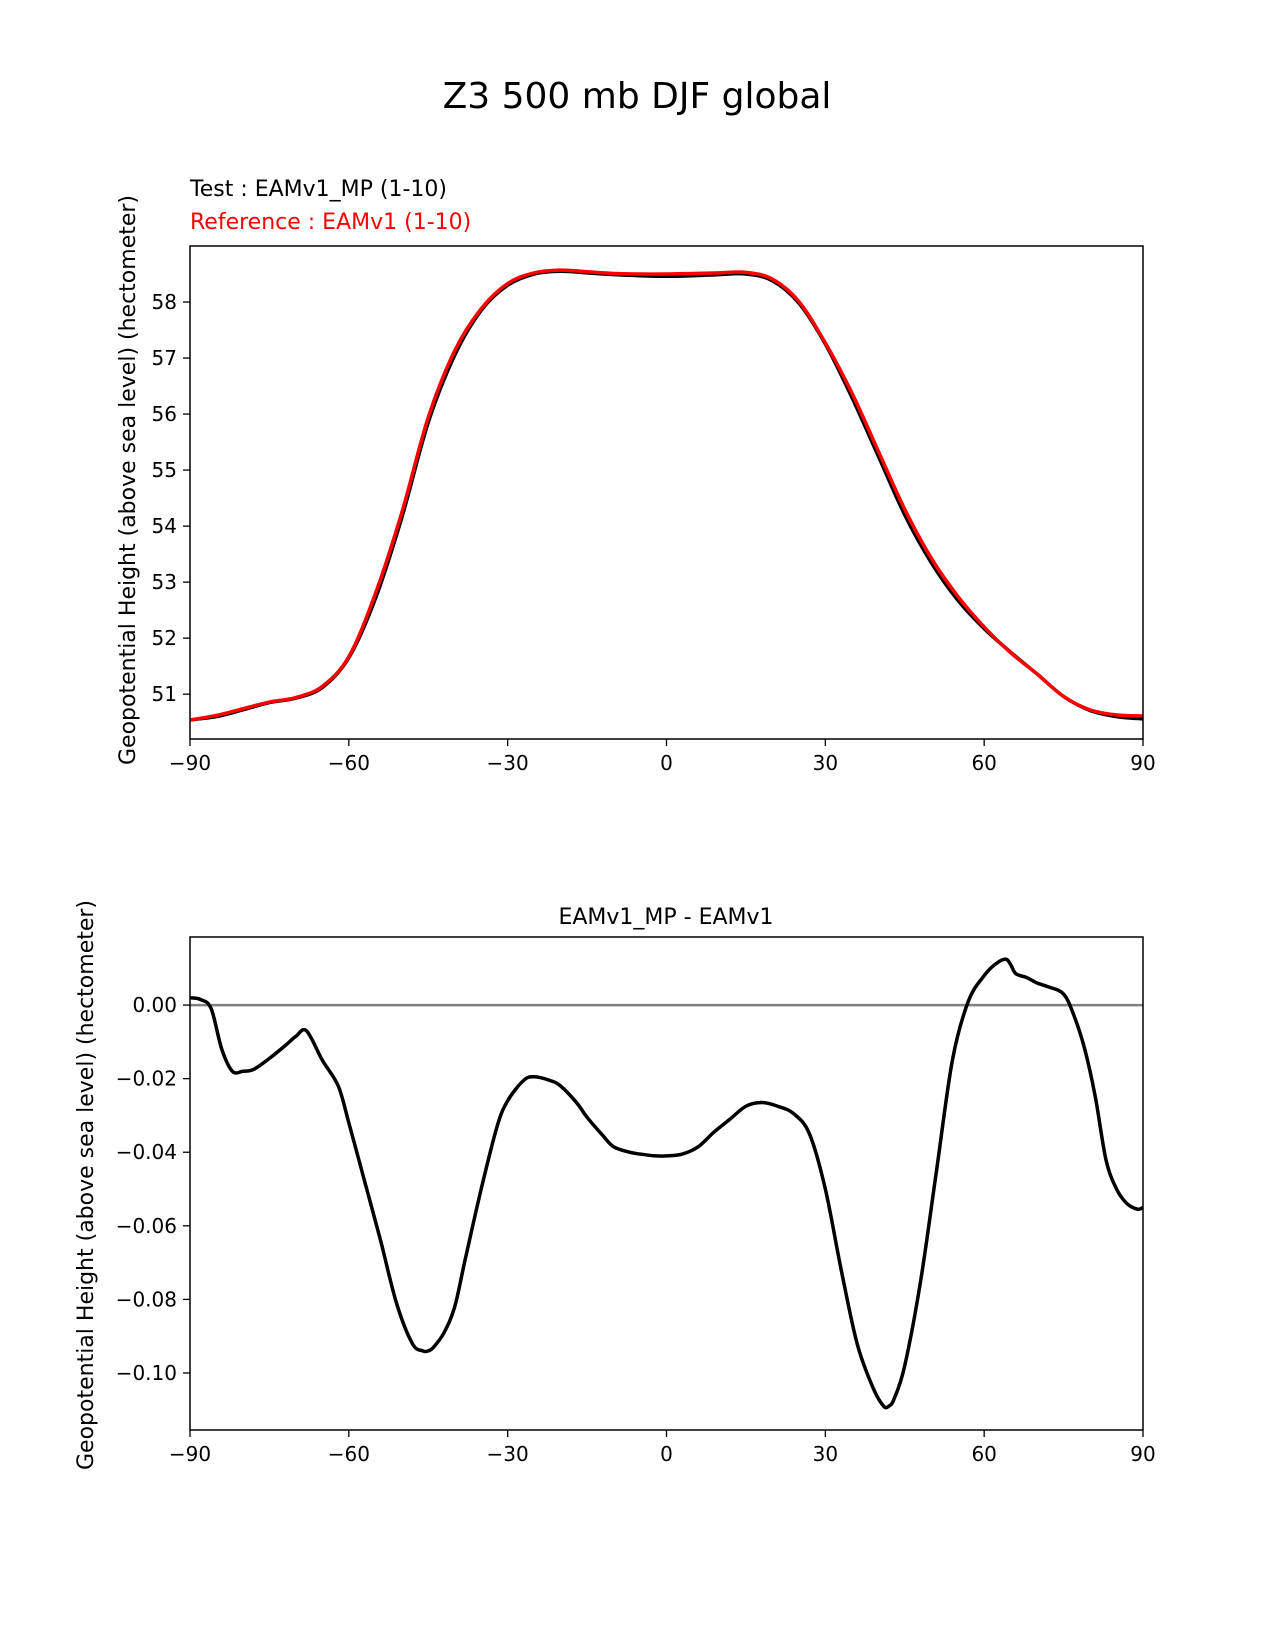 The image size is (1275, 1650). I want to click on bottom-ytick-label: −0.02, so click(146, 1079).